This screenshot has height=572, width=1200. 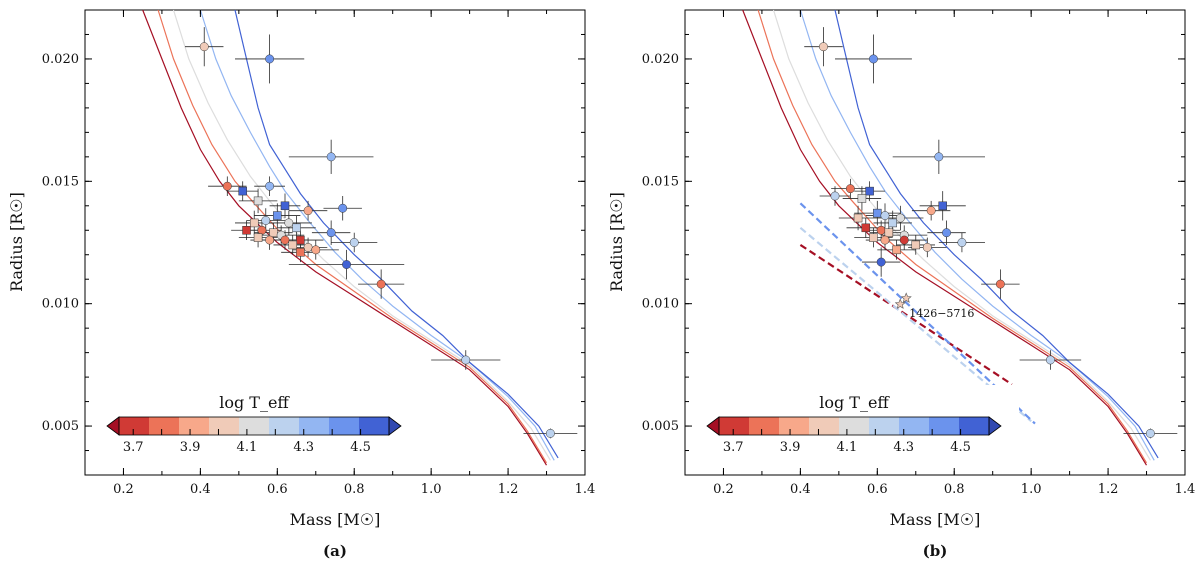 I want to click on colorbar-b: log T_eff 3.7 3.9 4.1 4.3 4.5, so click(x=859, y=426).